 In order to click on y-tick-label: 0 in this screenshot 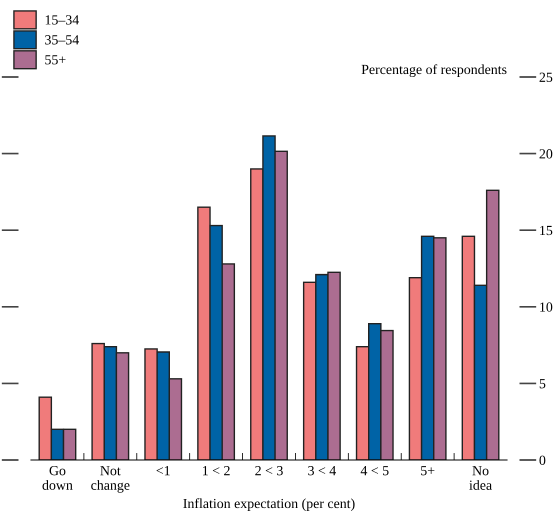, I will do `click(542, 460)`.